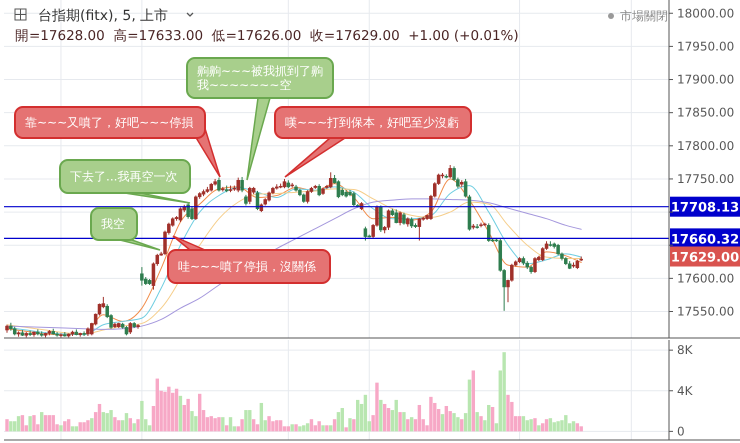  Describe the element at coordinates (103, 16) in the screenshot. I see `text: 台指期(fitx), 5, 上市` at that location.